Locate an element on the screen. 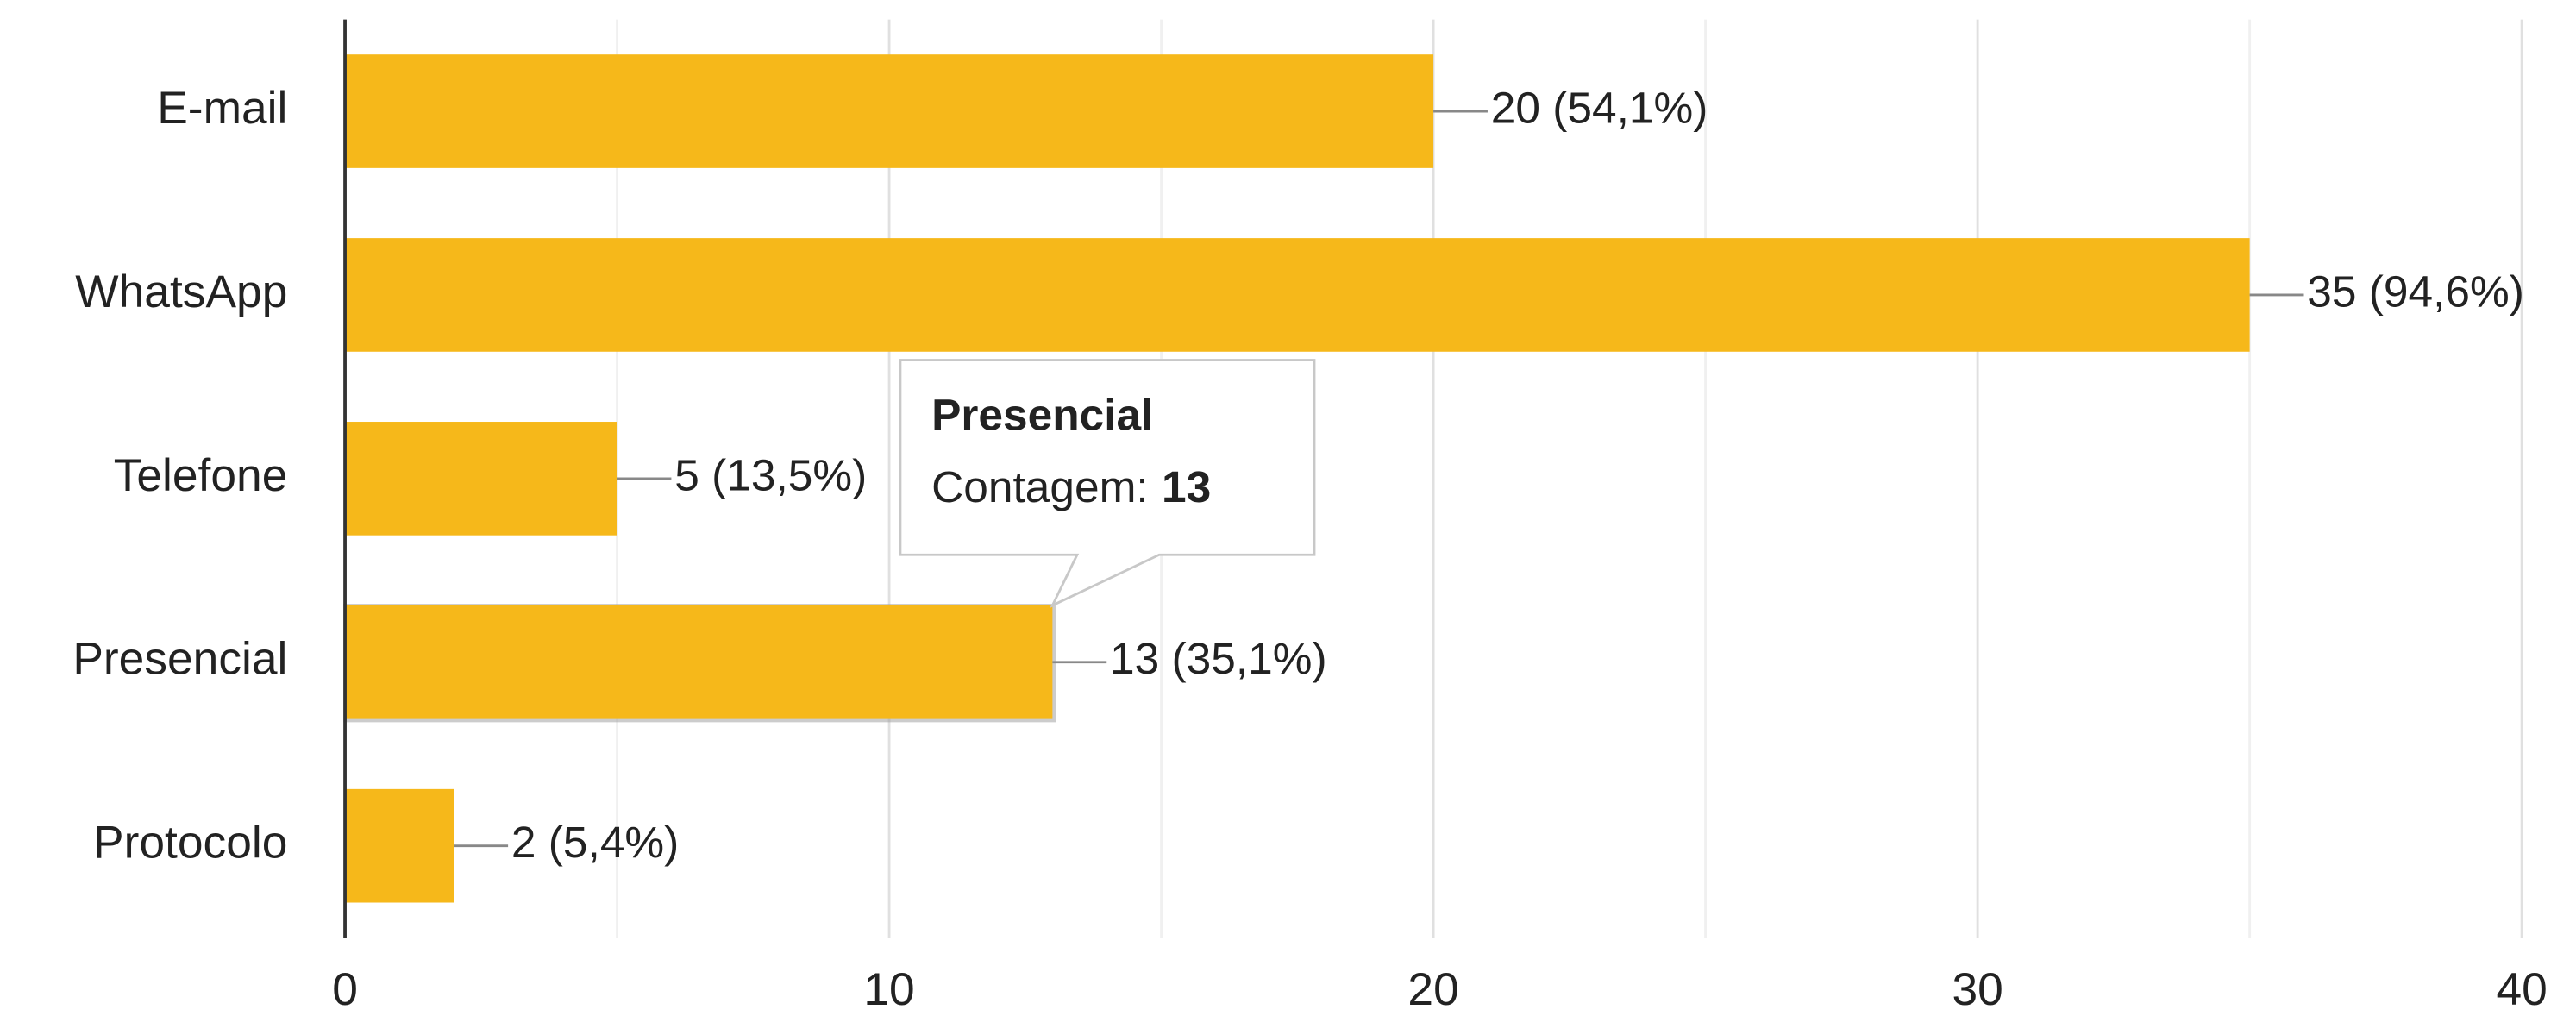 The width and height of the screenshot is (2576, 1035). x-tick-label: 30 is located at coordinates (1977, 990).